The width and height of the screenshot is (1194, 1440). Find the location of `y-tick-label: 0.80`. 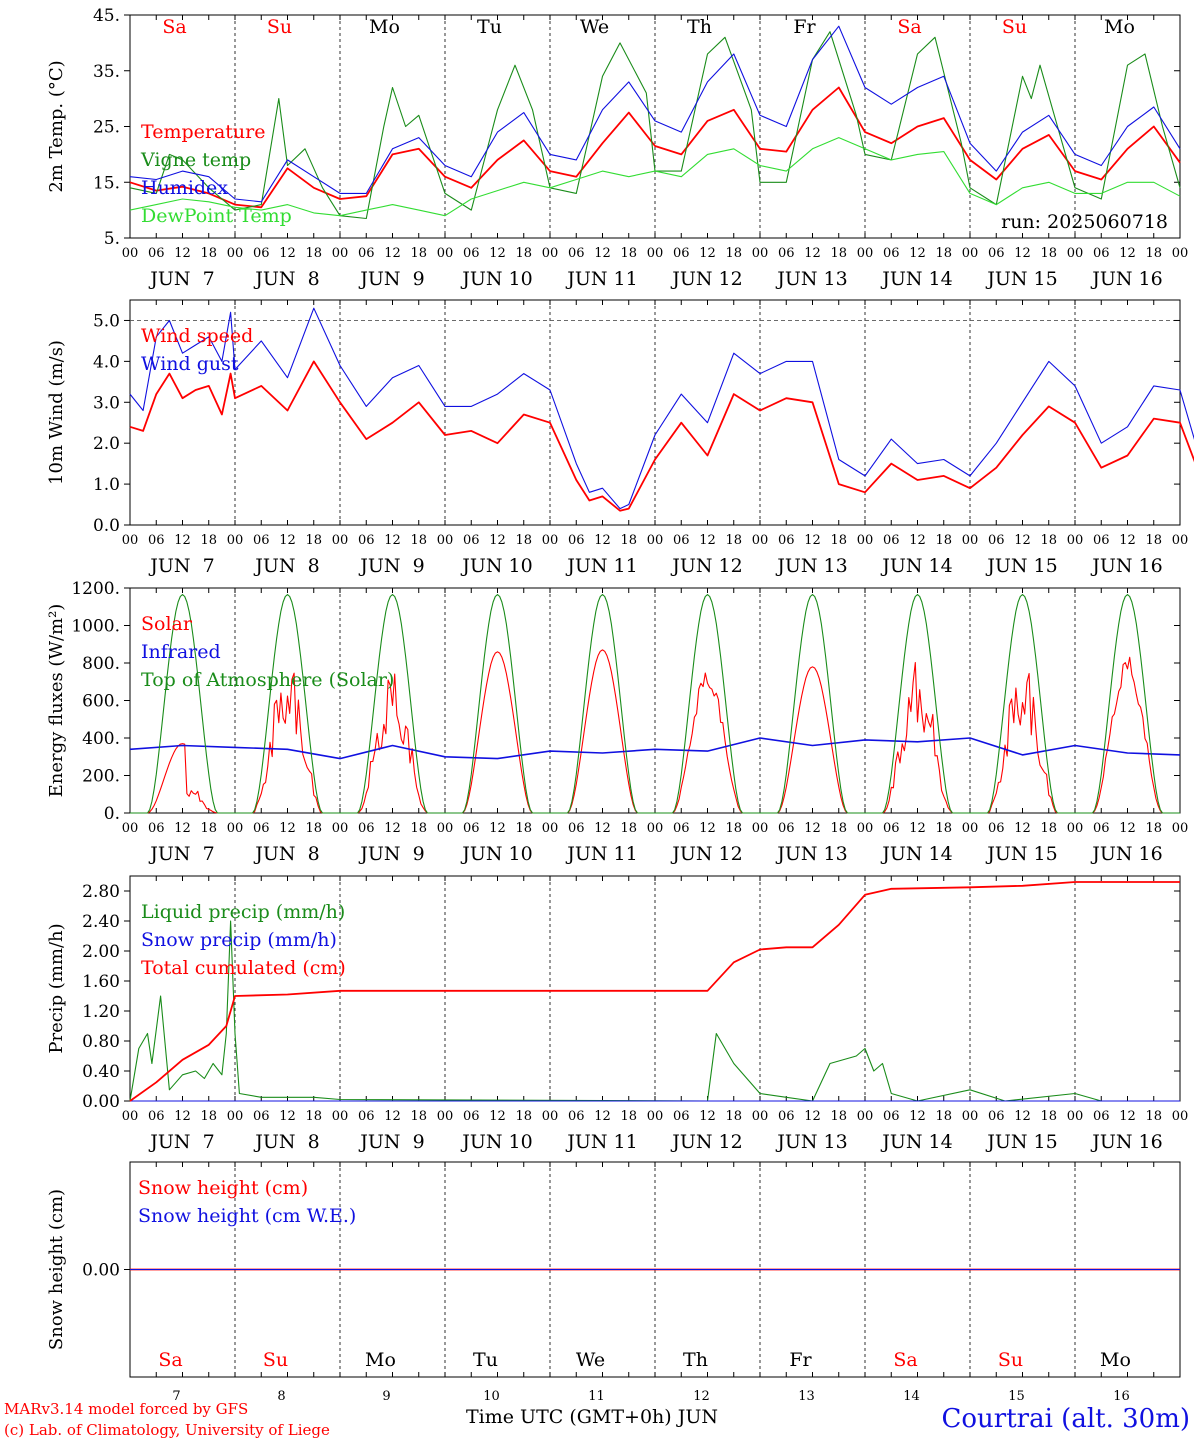

y-tick-label: 0.80 is located at coordinates (101, 1042).